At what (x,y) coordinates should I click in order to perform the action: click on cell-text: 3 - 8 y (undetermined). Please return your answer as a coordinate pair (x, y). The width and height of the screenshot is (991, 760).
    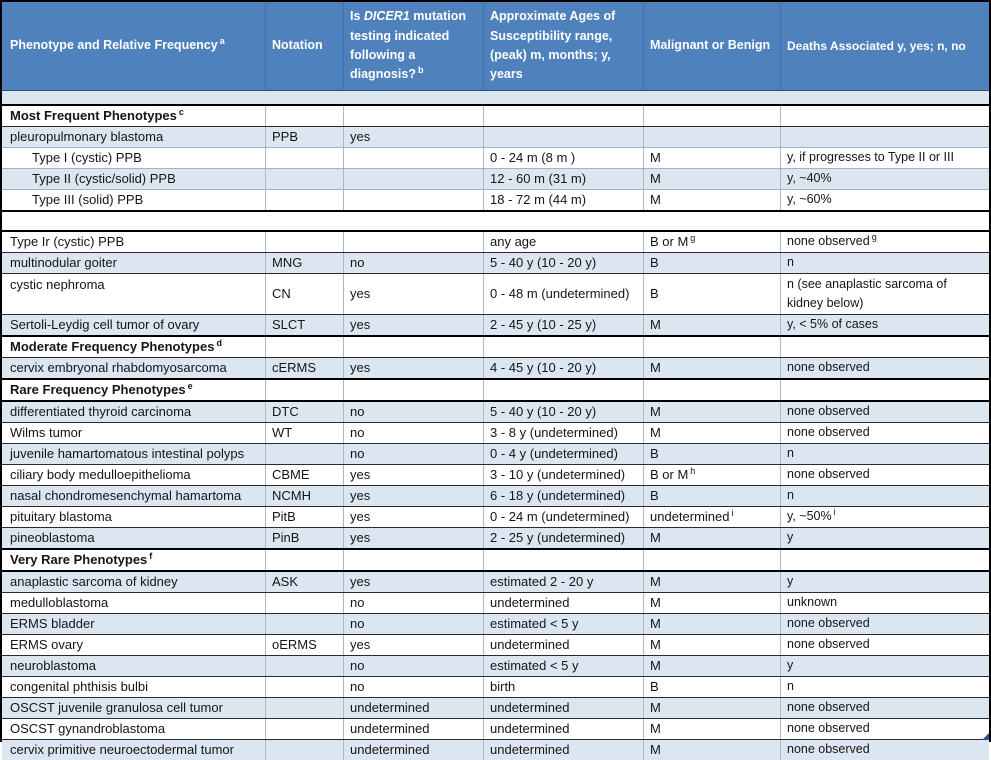
    Looking at the image, I should click on (554, 432).